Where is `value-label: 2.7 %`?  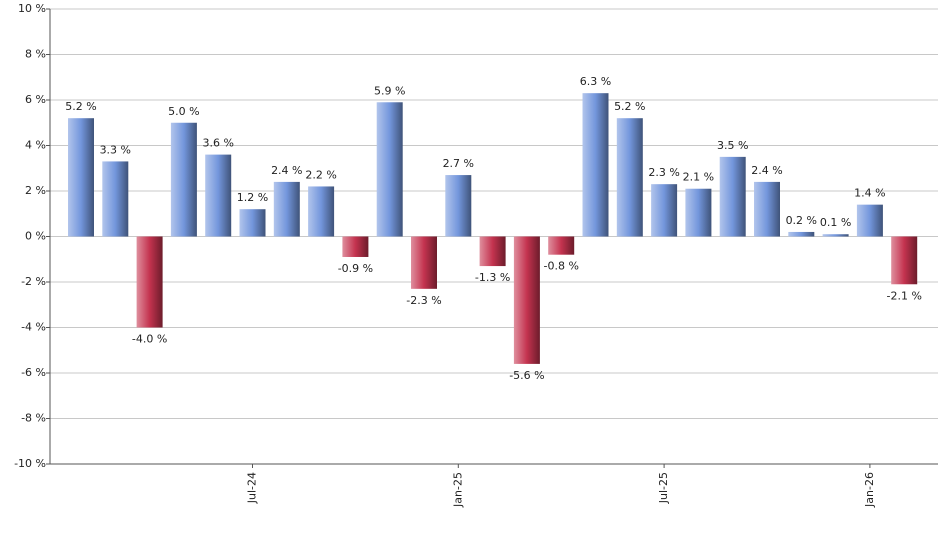 value-label: 2.7 % is located at coordinates (458, 163).